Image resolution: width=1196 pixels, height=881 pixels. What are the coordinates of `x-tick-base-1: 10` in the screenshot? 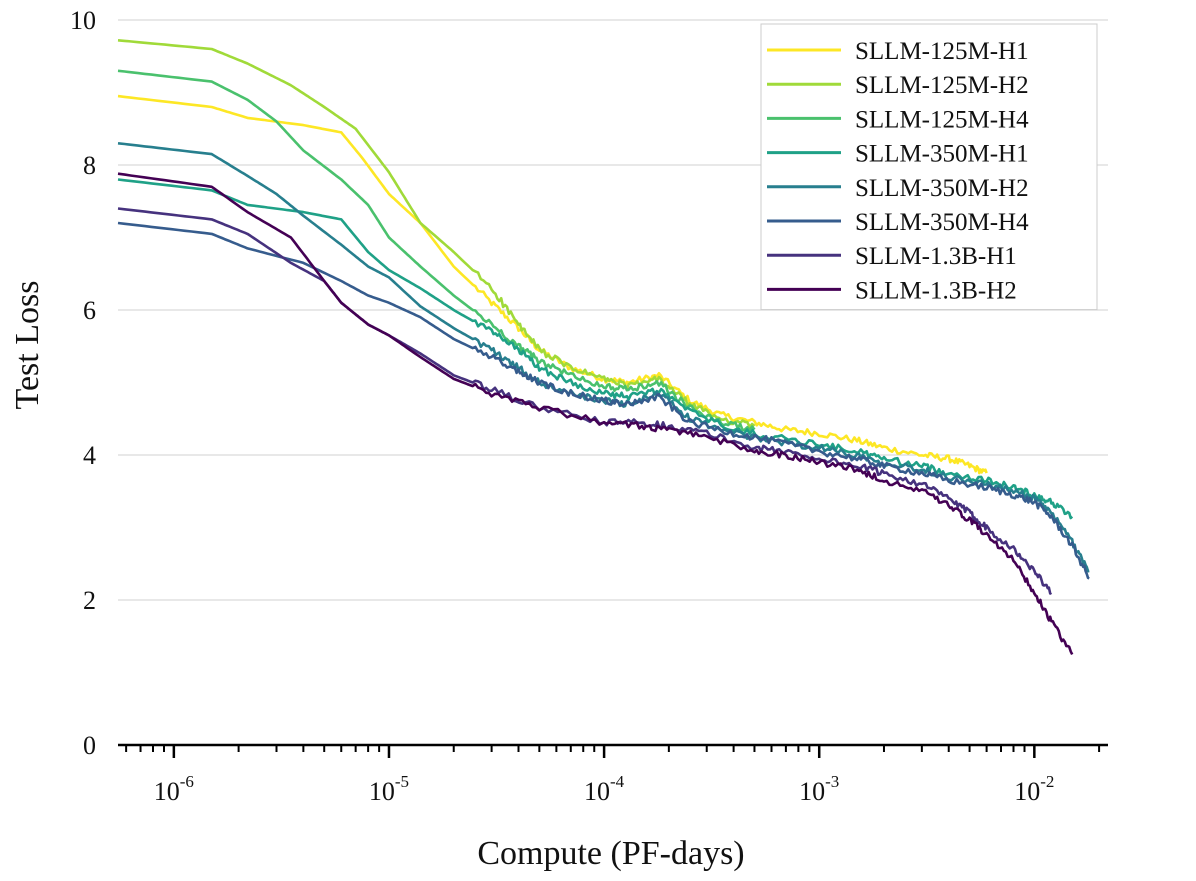 It's located at (382, 791).